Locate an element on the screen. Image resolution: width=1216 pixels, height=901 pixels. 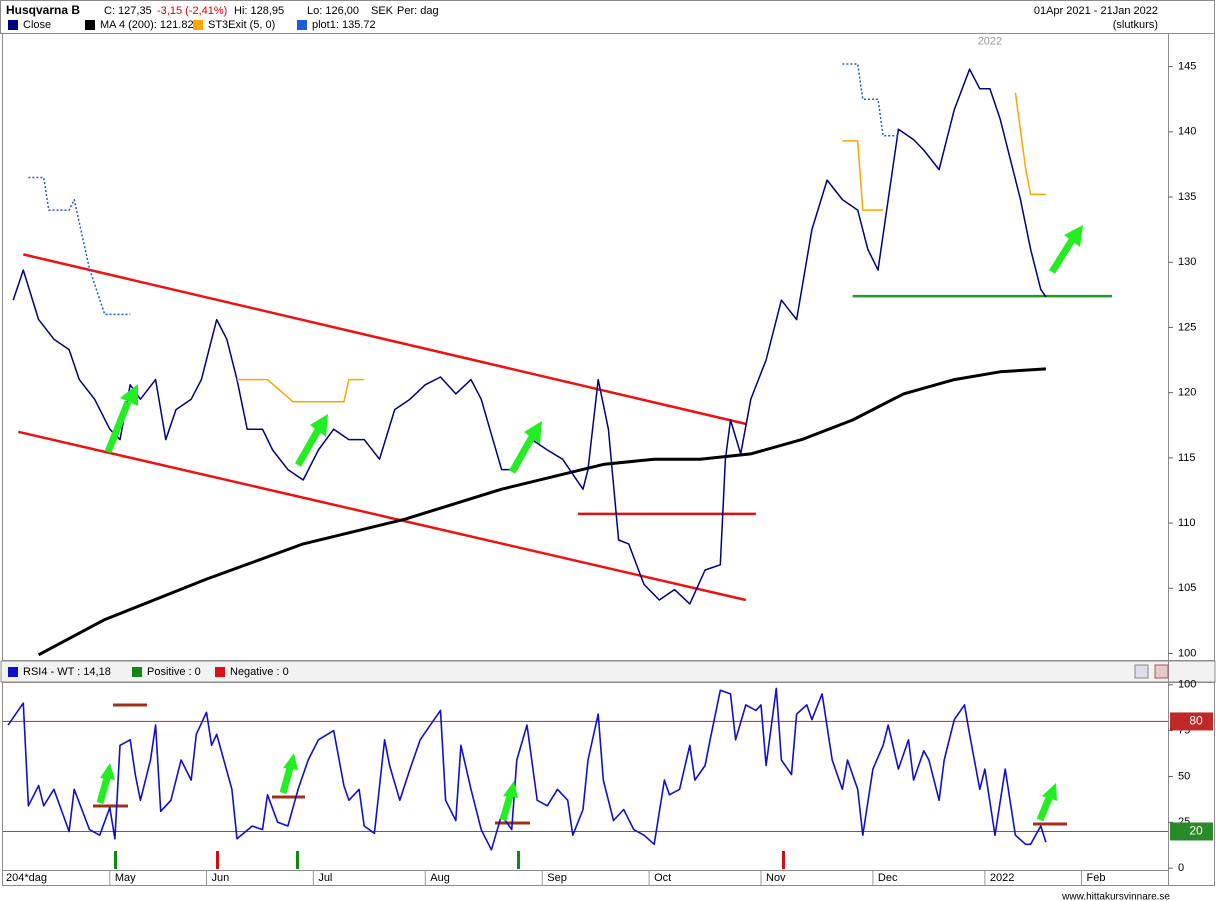
legend-label: plot1: 135.72 is located at coordinates (344, 25).